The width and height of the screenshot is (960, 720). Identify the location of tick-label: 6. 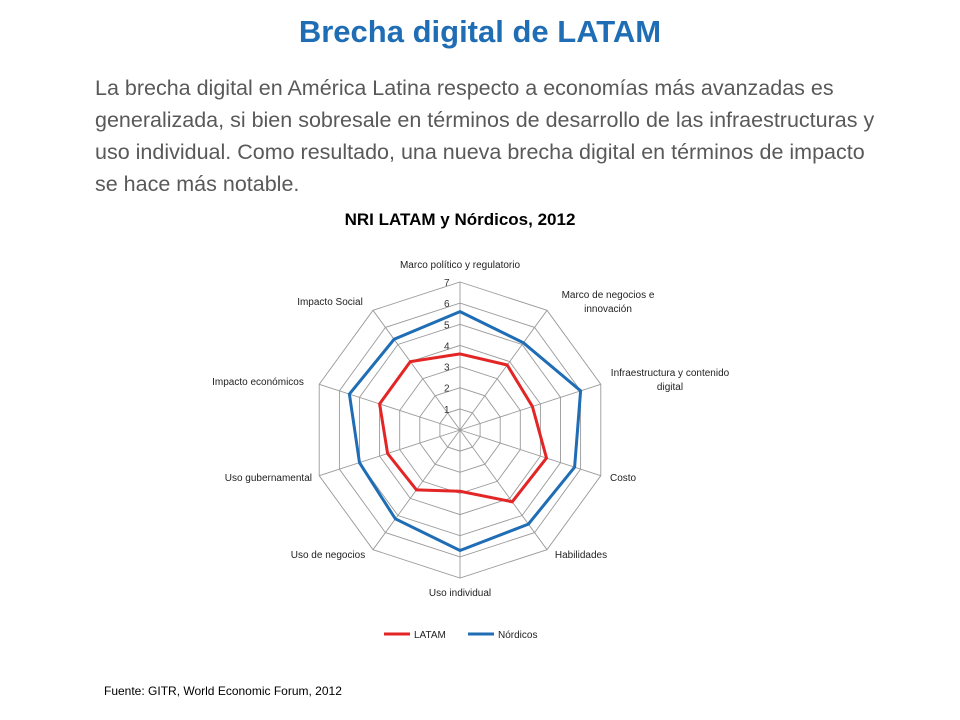
(447, 304).